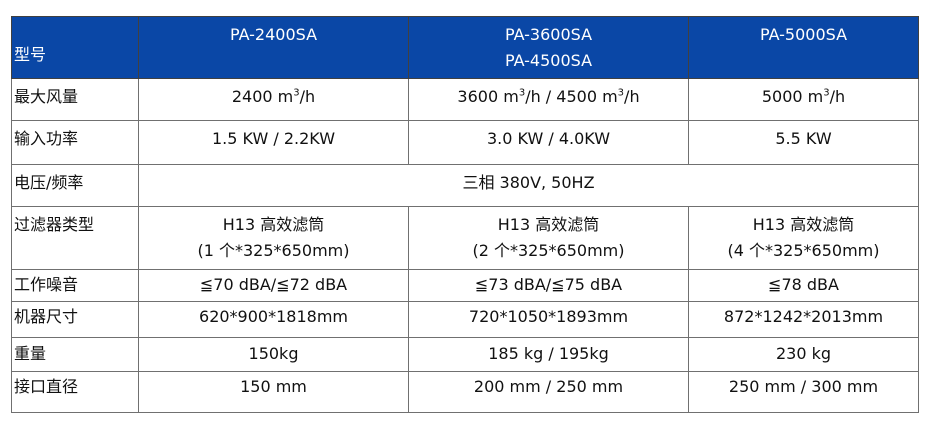 The height and width of the screenshot is (422, 930). What do you see at coordinates (273, 319) in the screenshot?
I see `cell: 620*900*1818mm` at bounding box center [273, 319].